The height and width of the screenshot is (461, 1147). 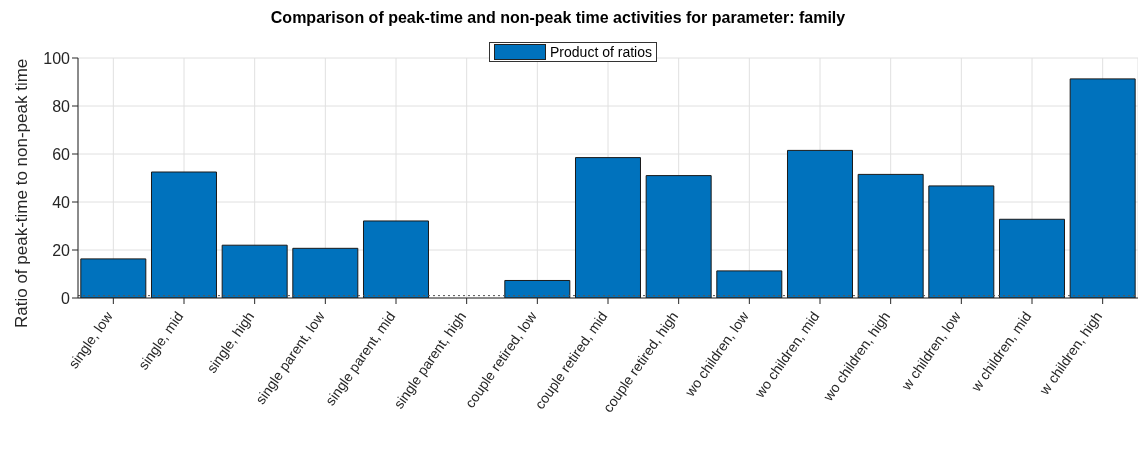 I want to click on y-tick-label: 40, so click(x=61, y=202).